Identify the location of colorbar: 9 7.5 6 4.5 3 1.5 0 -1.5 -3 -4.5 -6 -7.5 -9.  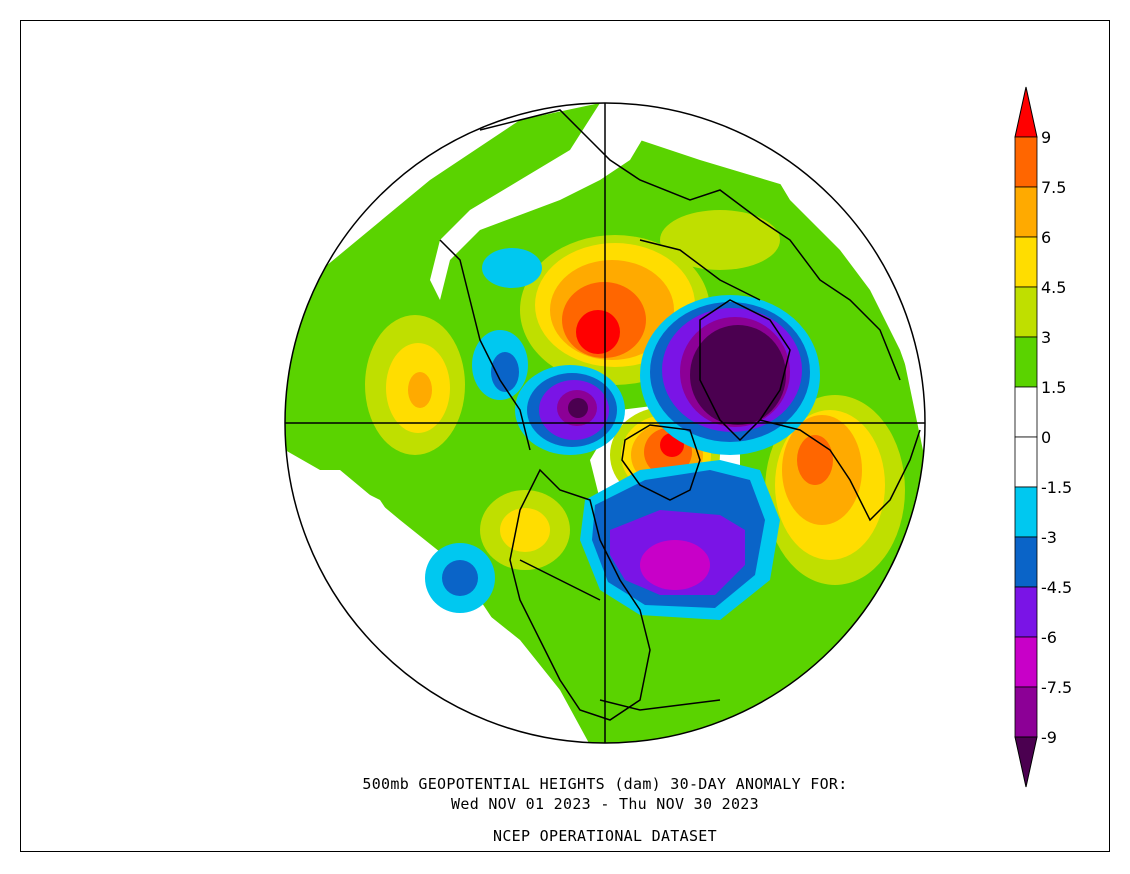
(1043, 437).